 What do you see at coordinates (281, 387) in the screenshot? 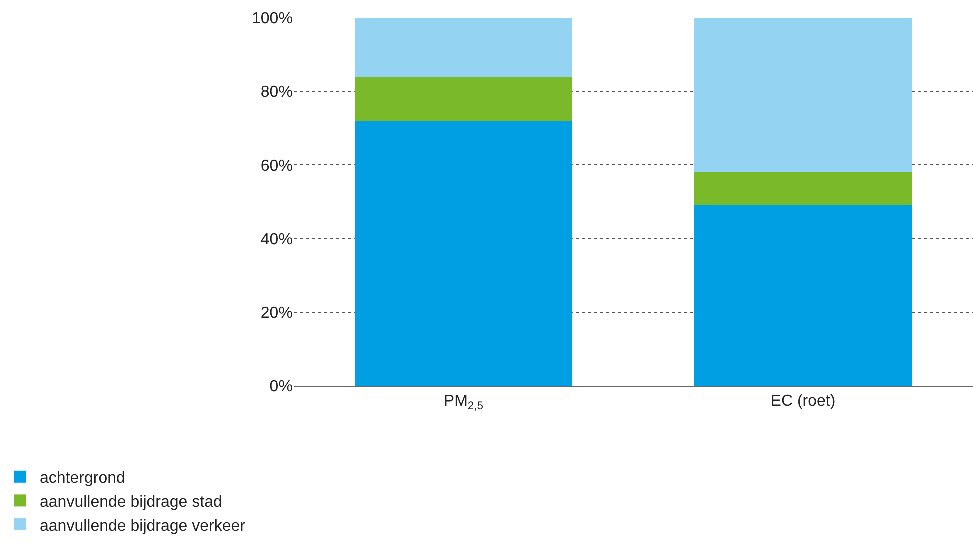
I see `y-tick-label: 0%` at bounding box center [281, 387].